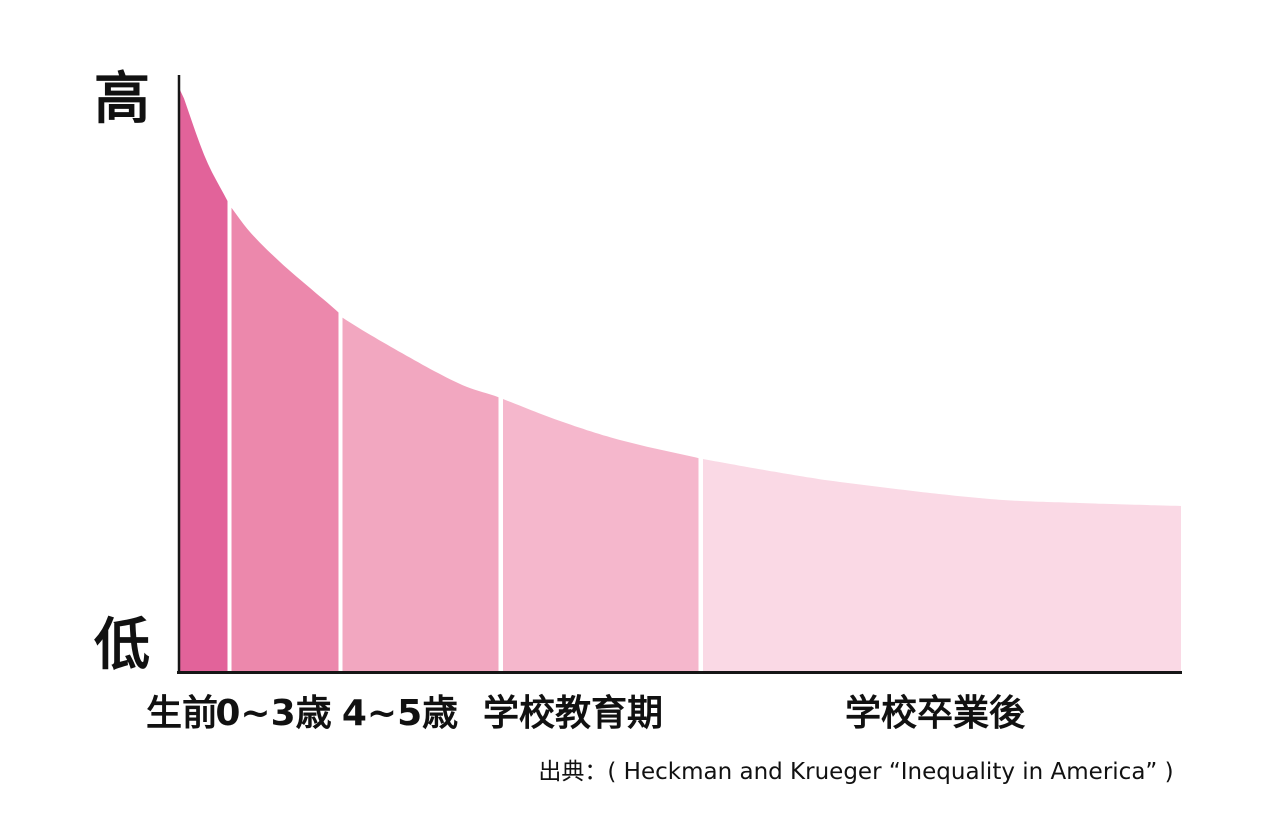 The image size is (1280, 830). Describe the element at coordinates (122, 645) in the screenshot. I see `y-axis-label-low: 低` at that location.